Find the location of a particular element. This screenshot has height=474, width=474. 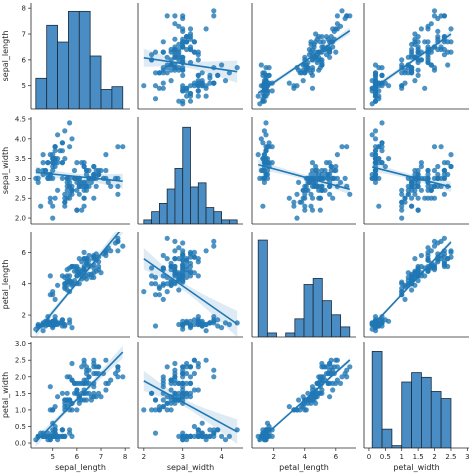

y-tick-label: 3.5 is located at coordinates (20, 159).